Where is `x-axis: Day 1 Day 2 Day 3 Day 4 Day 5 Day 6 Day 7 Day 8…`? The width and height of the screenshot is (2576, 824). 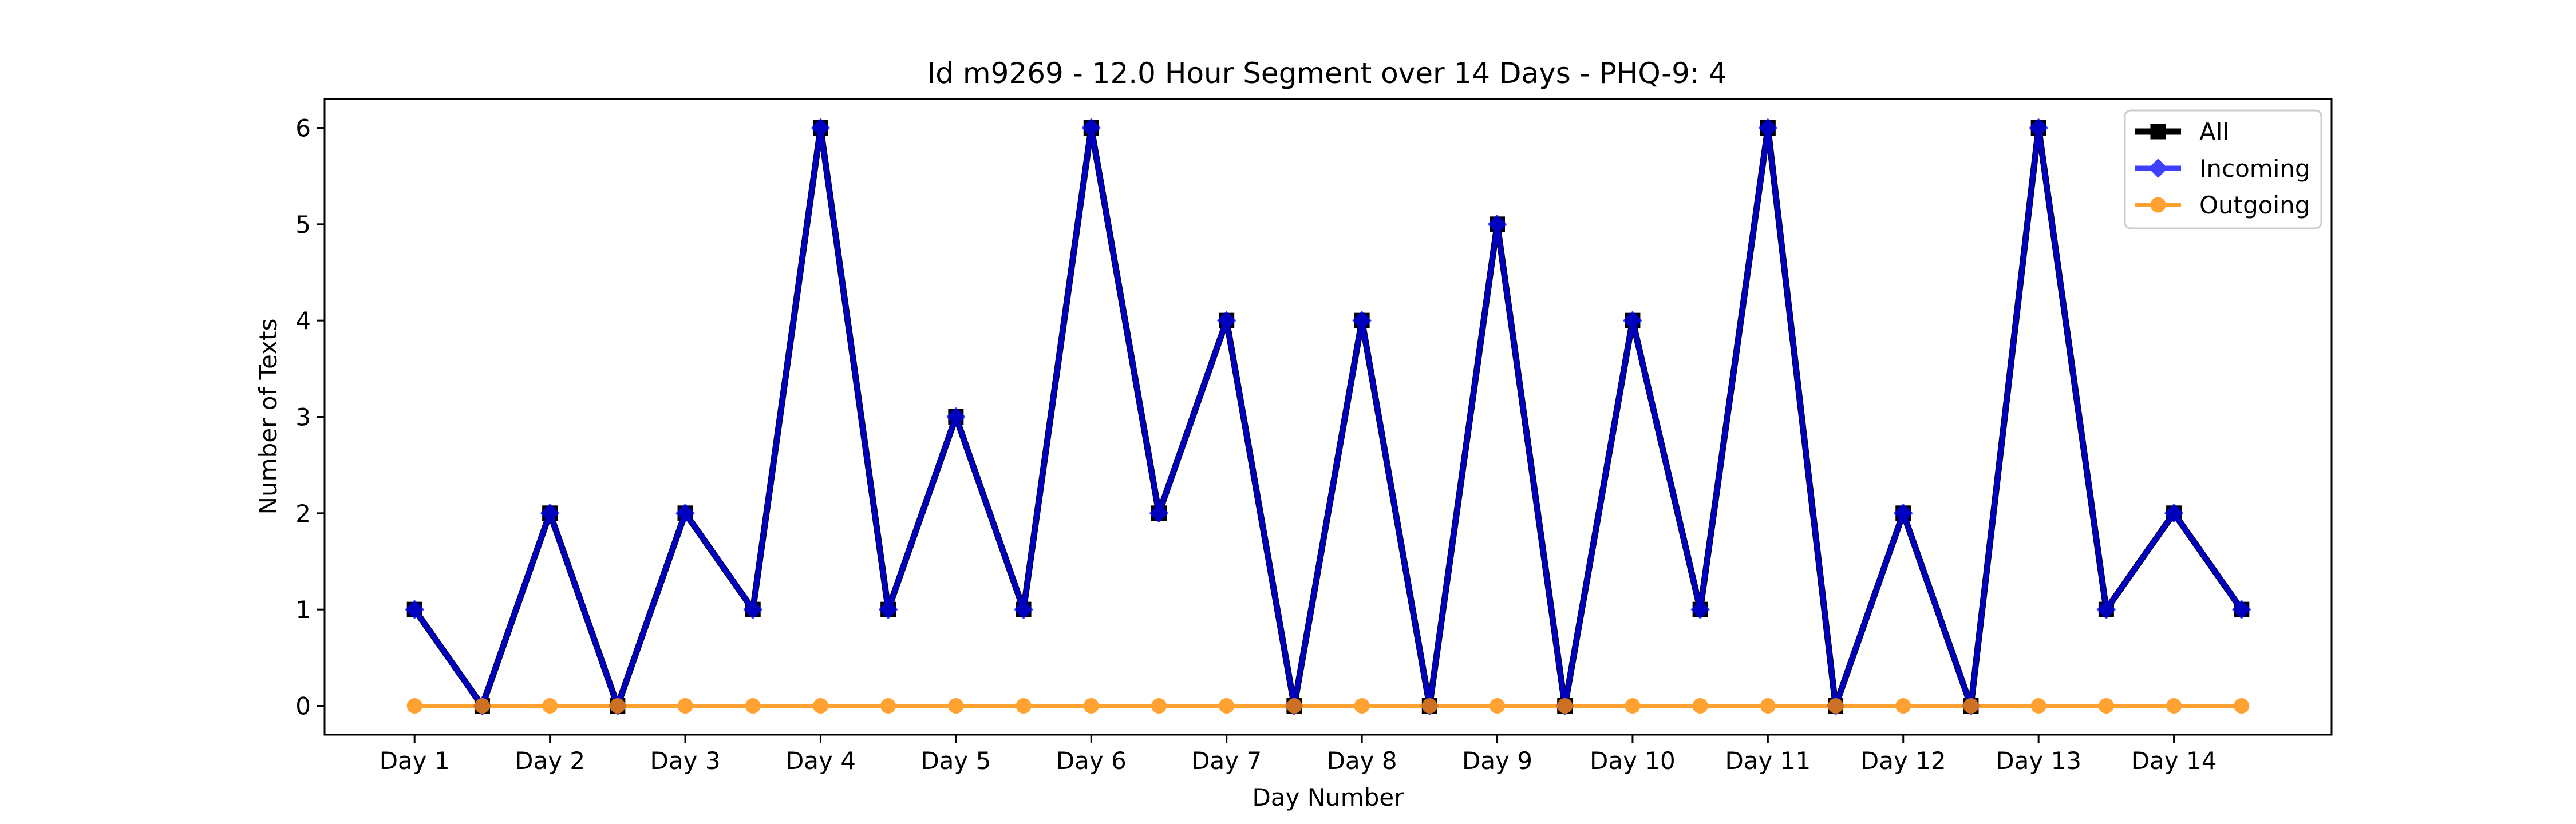 x-axis: Day 1 Day 2 Day 3 Day 4 Day 5 Day 6 Day 7 Day 8… is located at coordinates (1298, 755).